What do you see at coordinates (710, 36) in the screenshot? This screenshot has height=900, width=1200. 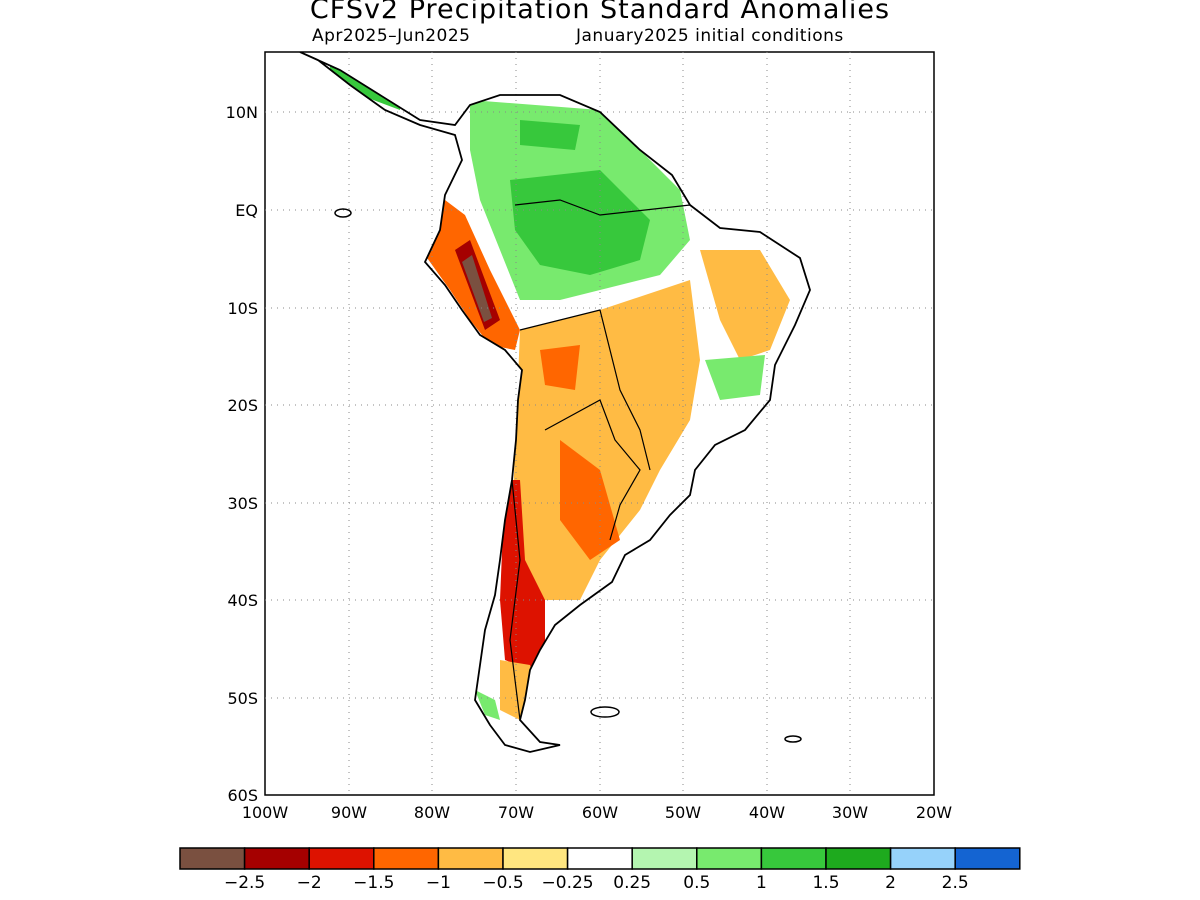 I see `initial-conditions: January2025 initial conditions` at bounding box center [710, 36].